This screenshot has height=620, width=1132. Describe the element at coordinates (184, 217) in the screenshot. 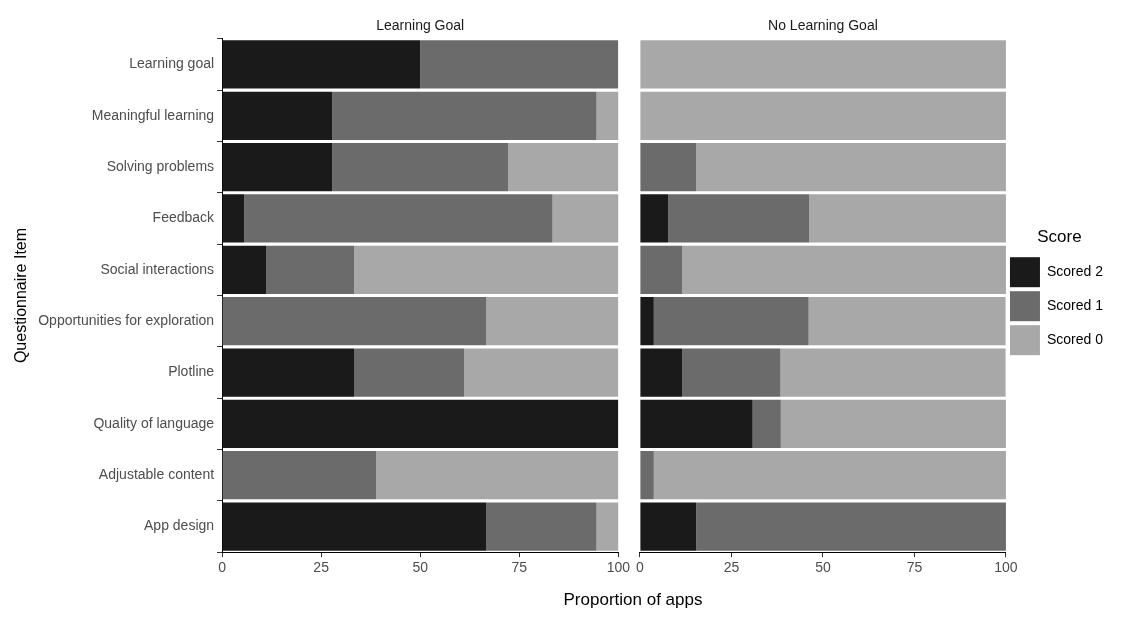

I see `y-tick-label: Feedback` at that location.